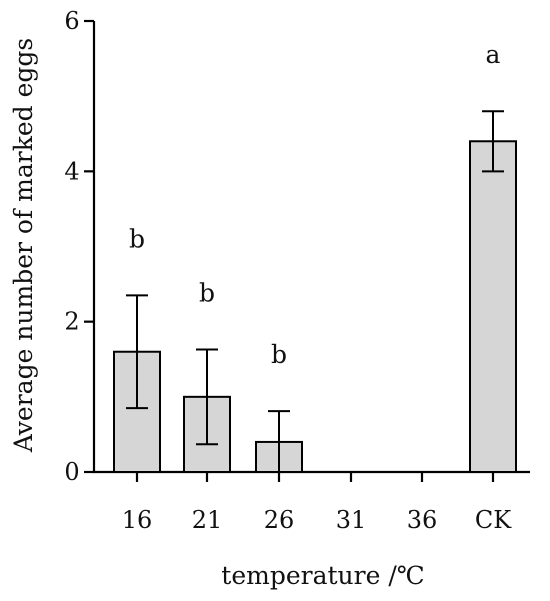 This screenshot has width=550, height=601. Describe the element at coordinates (351, 520) in the screenshot. I see `x-tick-label: 31` at that location.